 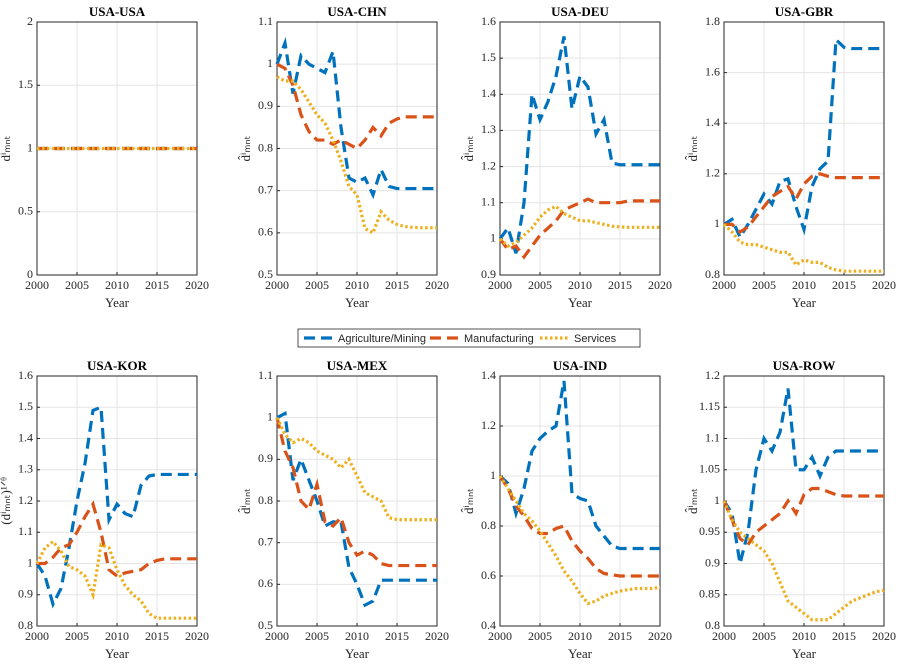 I want to click on chart-title: USA-DEU, so click(x=580, y=11).